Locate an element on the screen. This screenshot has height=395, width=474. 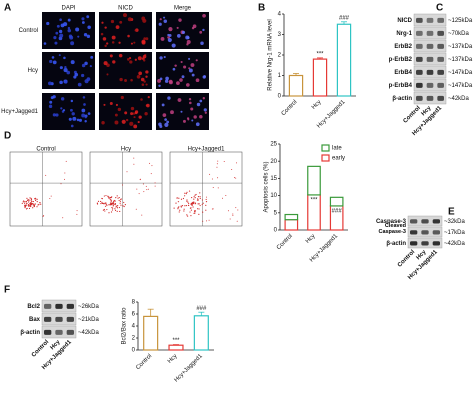
micrograph is located at coordinates (182, 111).